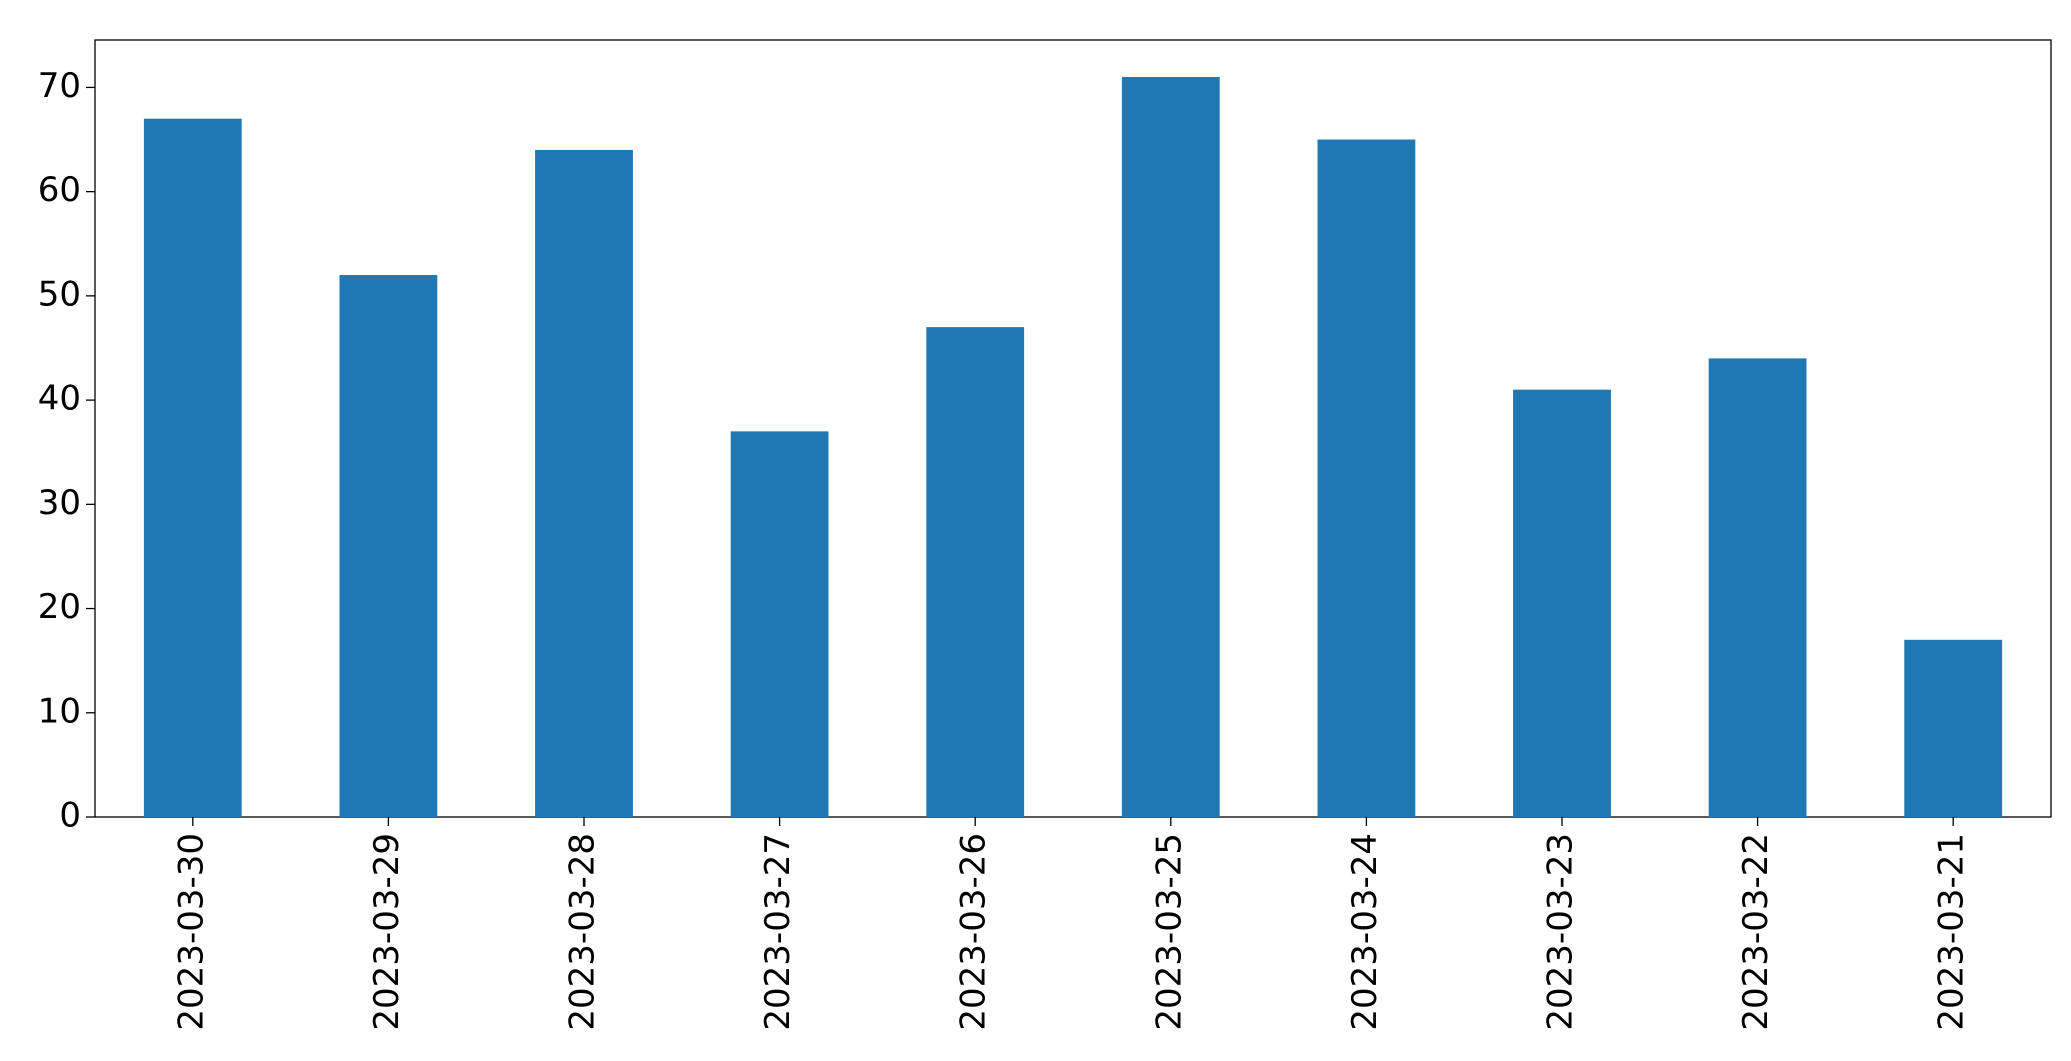 The width and height of the screenshot is (2071, 1061). What do you see at coordinates (59, 190) in the screenshot?
I see `y-tick-label: 60` at bounding box center [59, 190].